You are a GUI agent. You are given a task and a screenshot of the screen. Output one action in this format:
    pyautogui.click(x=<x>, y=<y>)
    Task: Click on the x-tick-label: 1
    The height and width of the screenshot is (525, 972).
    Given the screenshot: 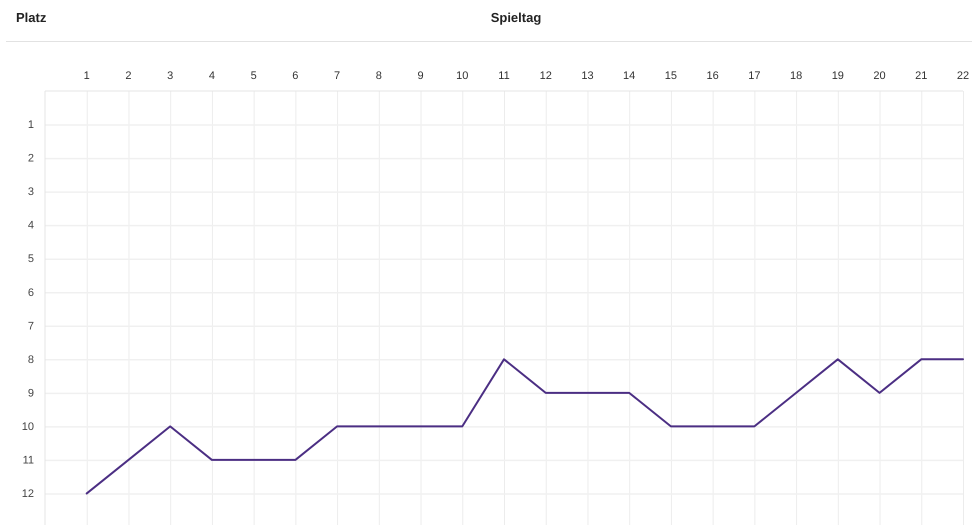 What is the action you would take?
    pyautogui.click(x=87, y=76)
    